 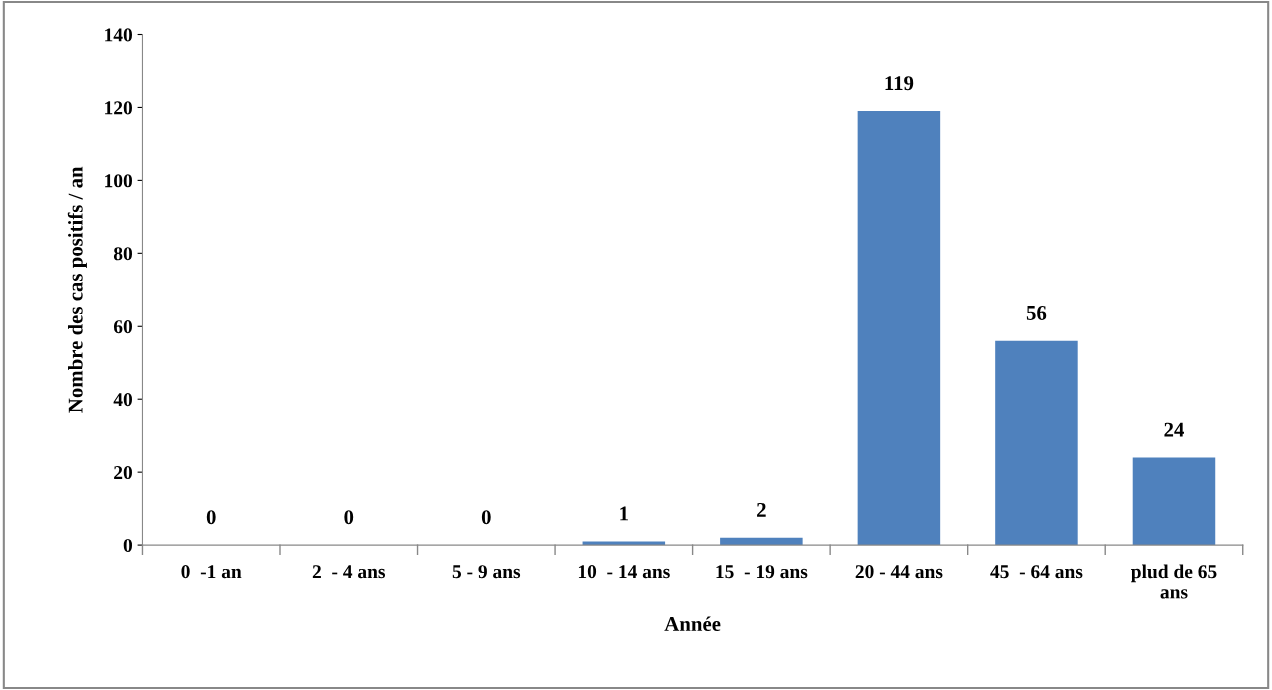 I want to click on x-tick-label: 0 -1 an, so click(x=211, y=572).